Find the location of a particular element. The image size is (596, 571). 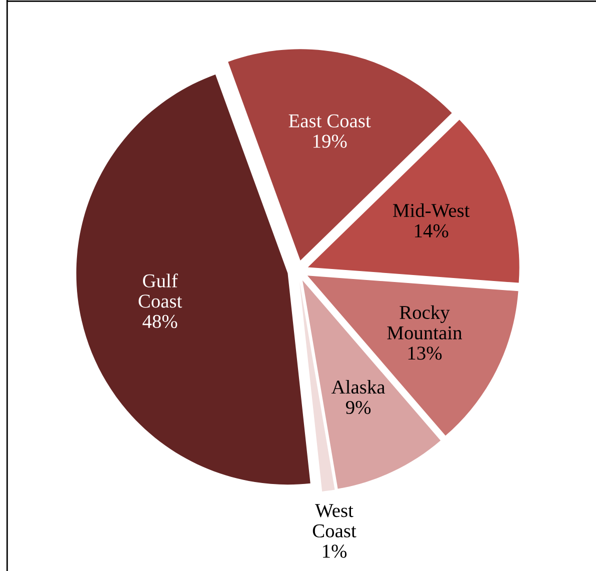

slice-label: Gulf Coast is located at coordinates (160, 291).